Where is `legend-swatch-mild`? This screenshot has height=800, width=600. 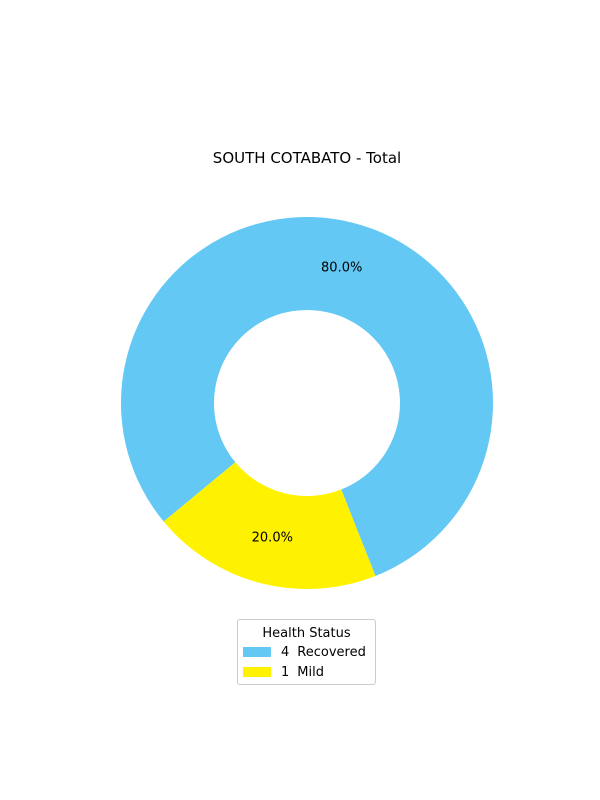 legend-swatch-mild is located at coordinates (257, 672).